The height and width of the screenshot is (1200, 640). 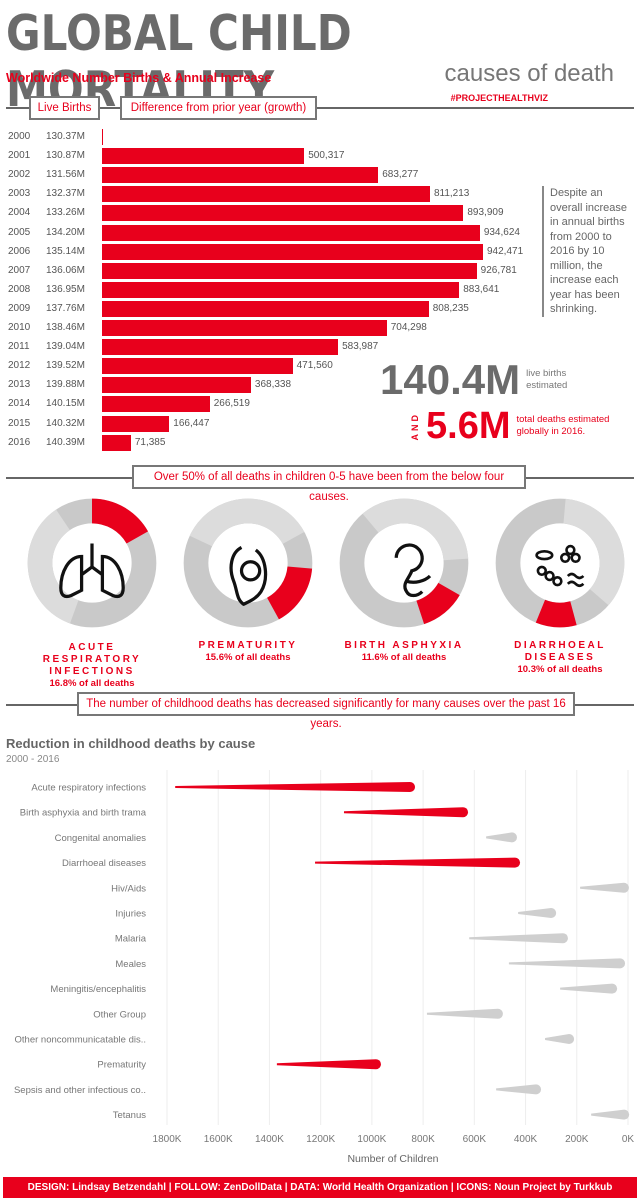 I want to click on growth-value: 934,624, so click(x=501, y=232).